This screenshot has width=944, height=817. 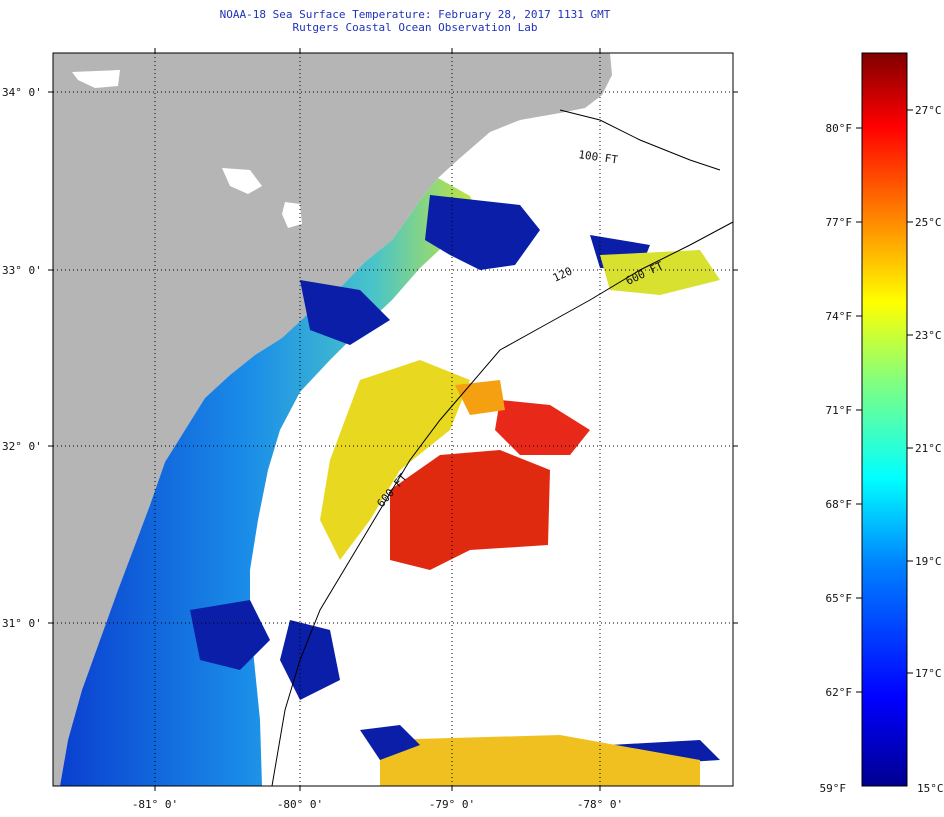 What do you see at coordinates (600, 804) in the screenshot?
I see `lon-label: -78° 0'` at bounding box center [600, 804].